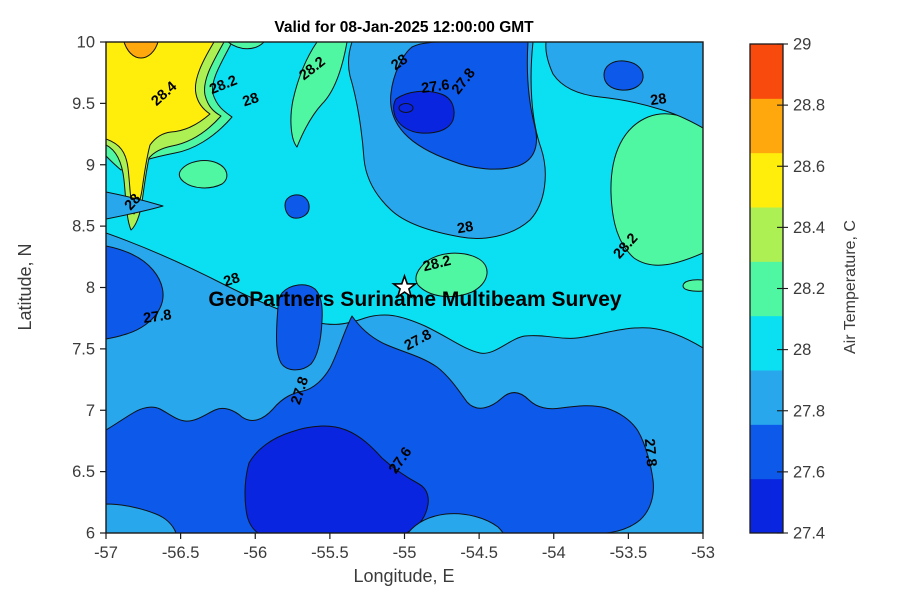  What do you see at coordinates (90, 534) in the screenshot?
I see `y-tick-label: 6` at bounding box center [90, 534].